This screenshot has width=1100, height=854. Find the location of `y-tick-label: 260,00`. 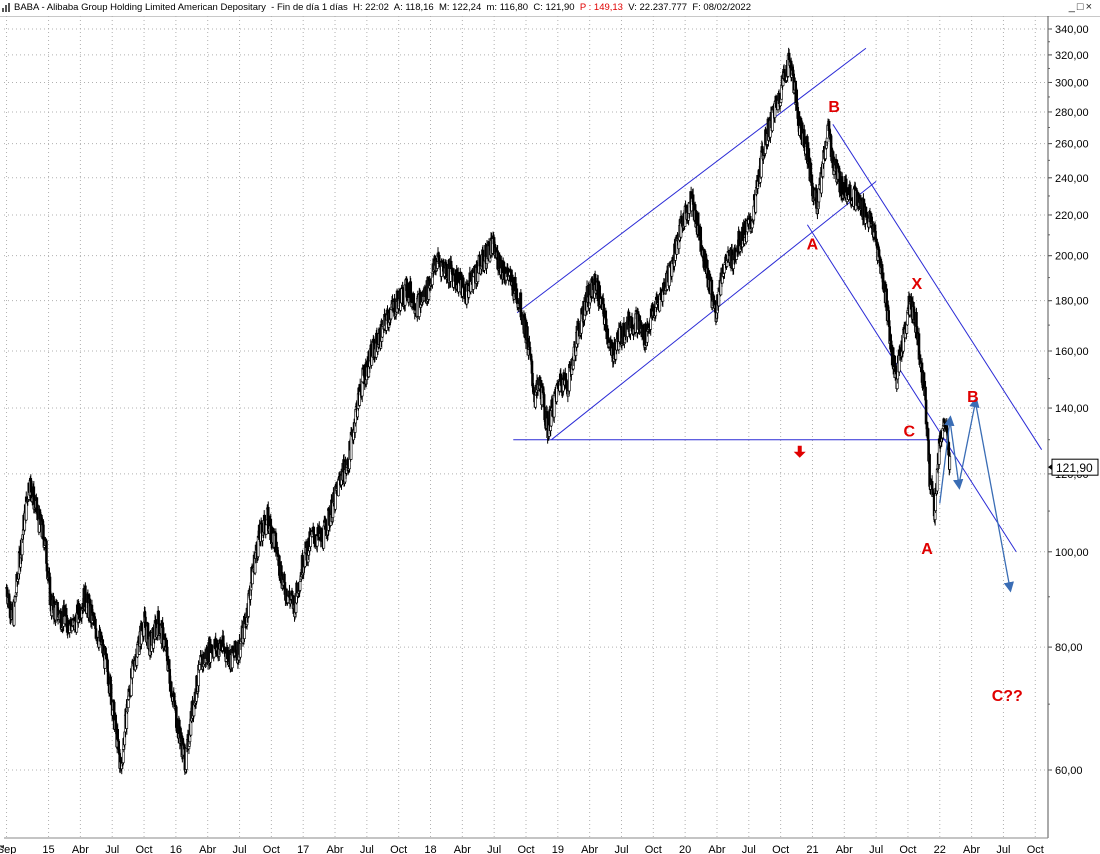

y-tick-label: 260,00 is located at coordinates (1072, 145).